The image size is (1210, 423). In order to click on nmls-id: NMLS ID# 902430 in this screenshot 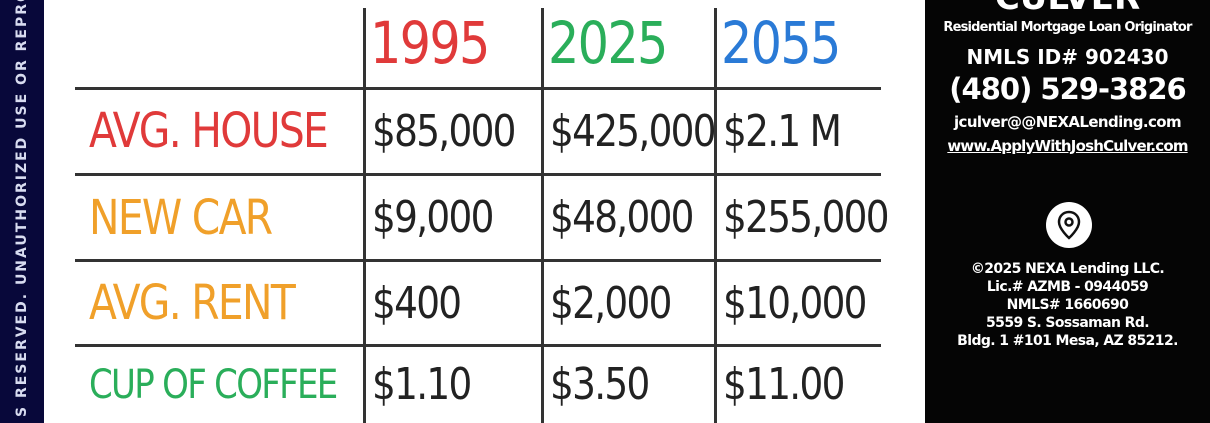, I will do `click(1067, 57)`.